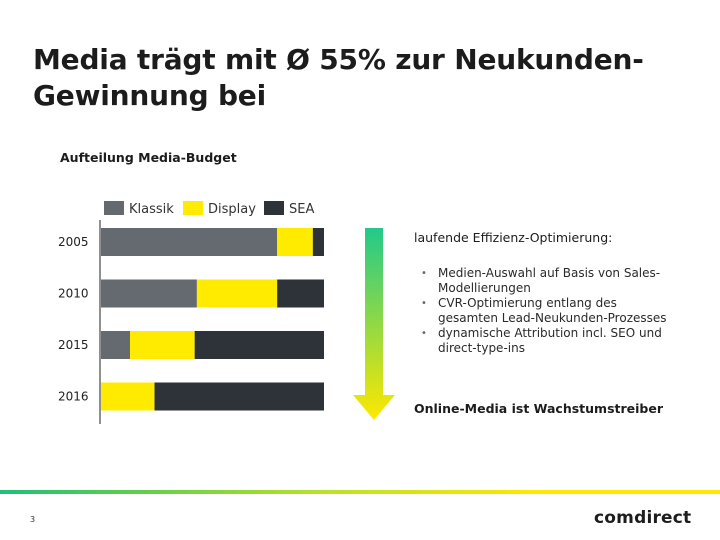 The height and width of the screenshot is (540, 720). What do you see at coordinates (73, 397) in the screenshot?
I see `category-label-2016: 2016` at bounding box center [73, 397].